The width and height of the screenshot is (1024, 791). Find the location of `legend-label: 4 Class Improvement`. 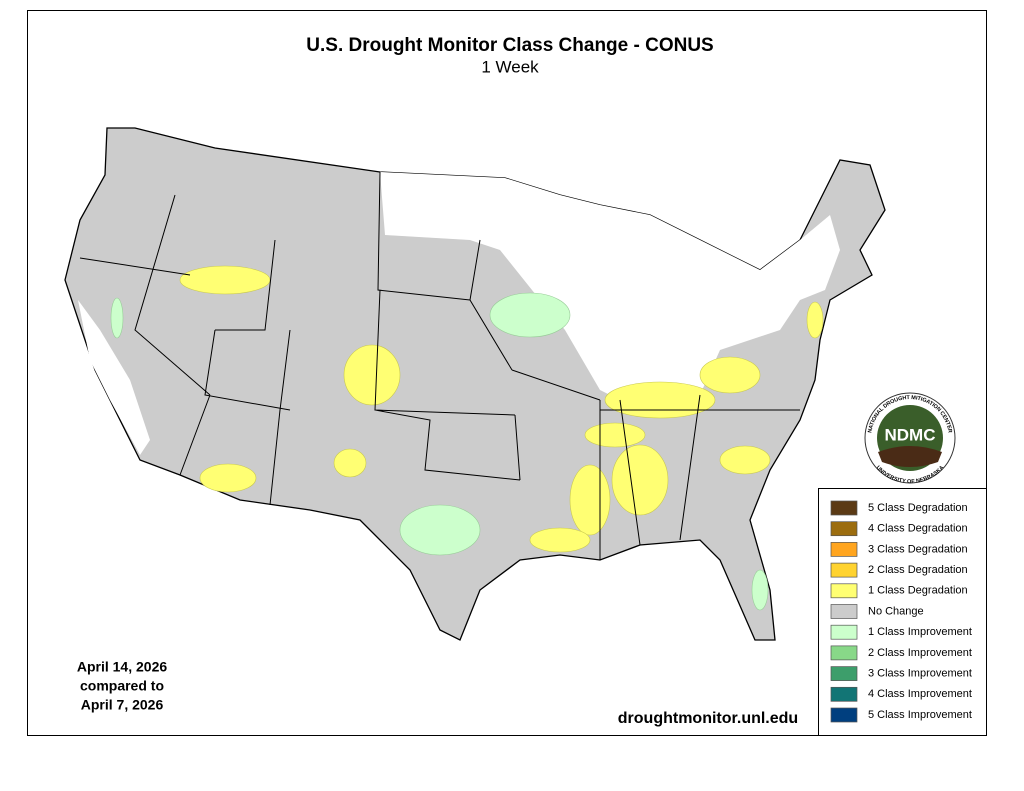

legend-label: 4 Class Improvement is located at coordinates (920, 694).